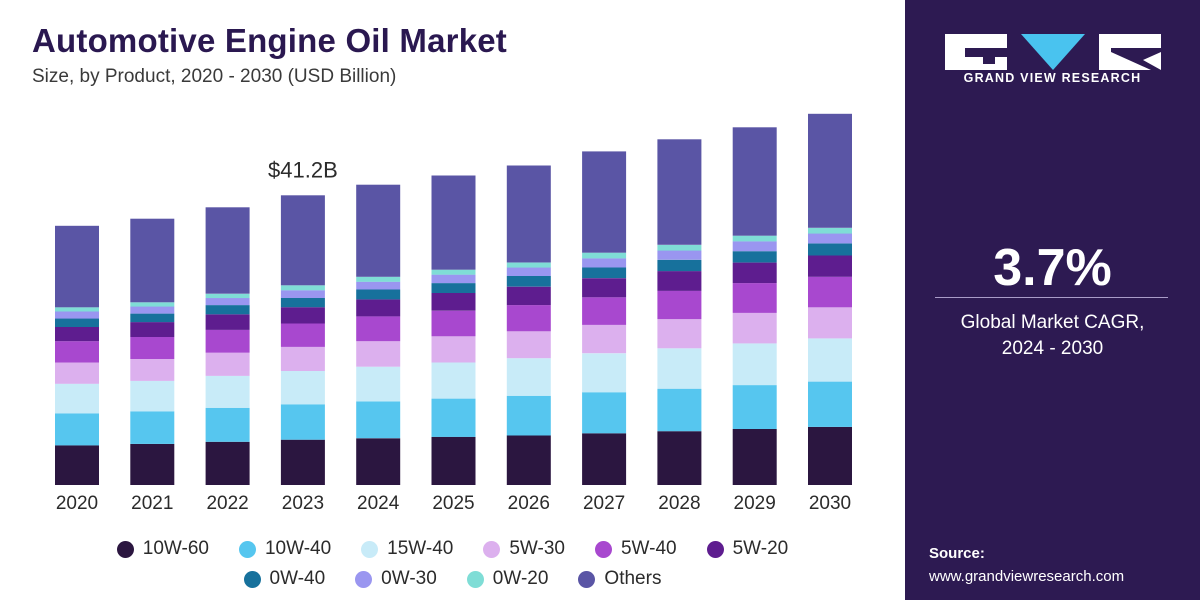 The height and width of the screenshot is (600, 1200). I want to click on legend-label: Others, so click(633, 578).